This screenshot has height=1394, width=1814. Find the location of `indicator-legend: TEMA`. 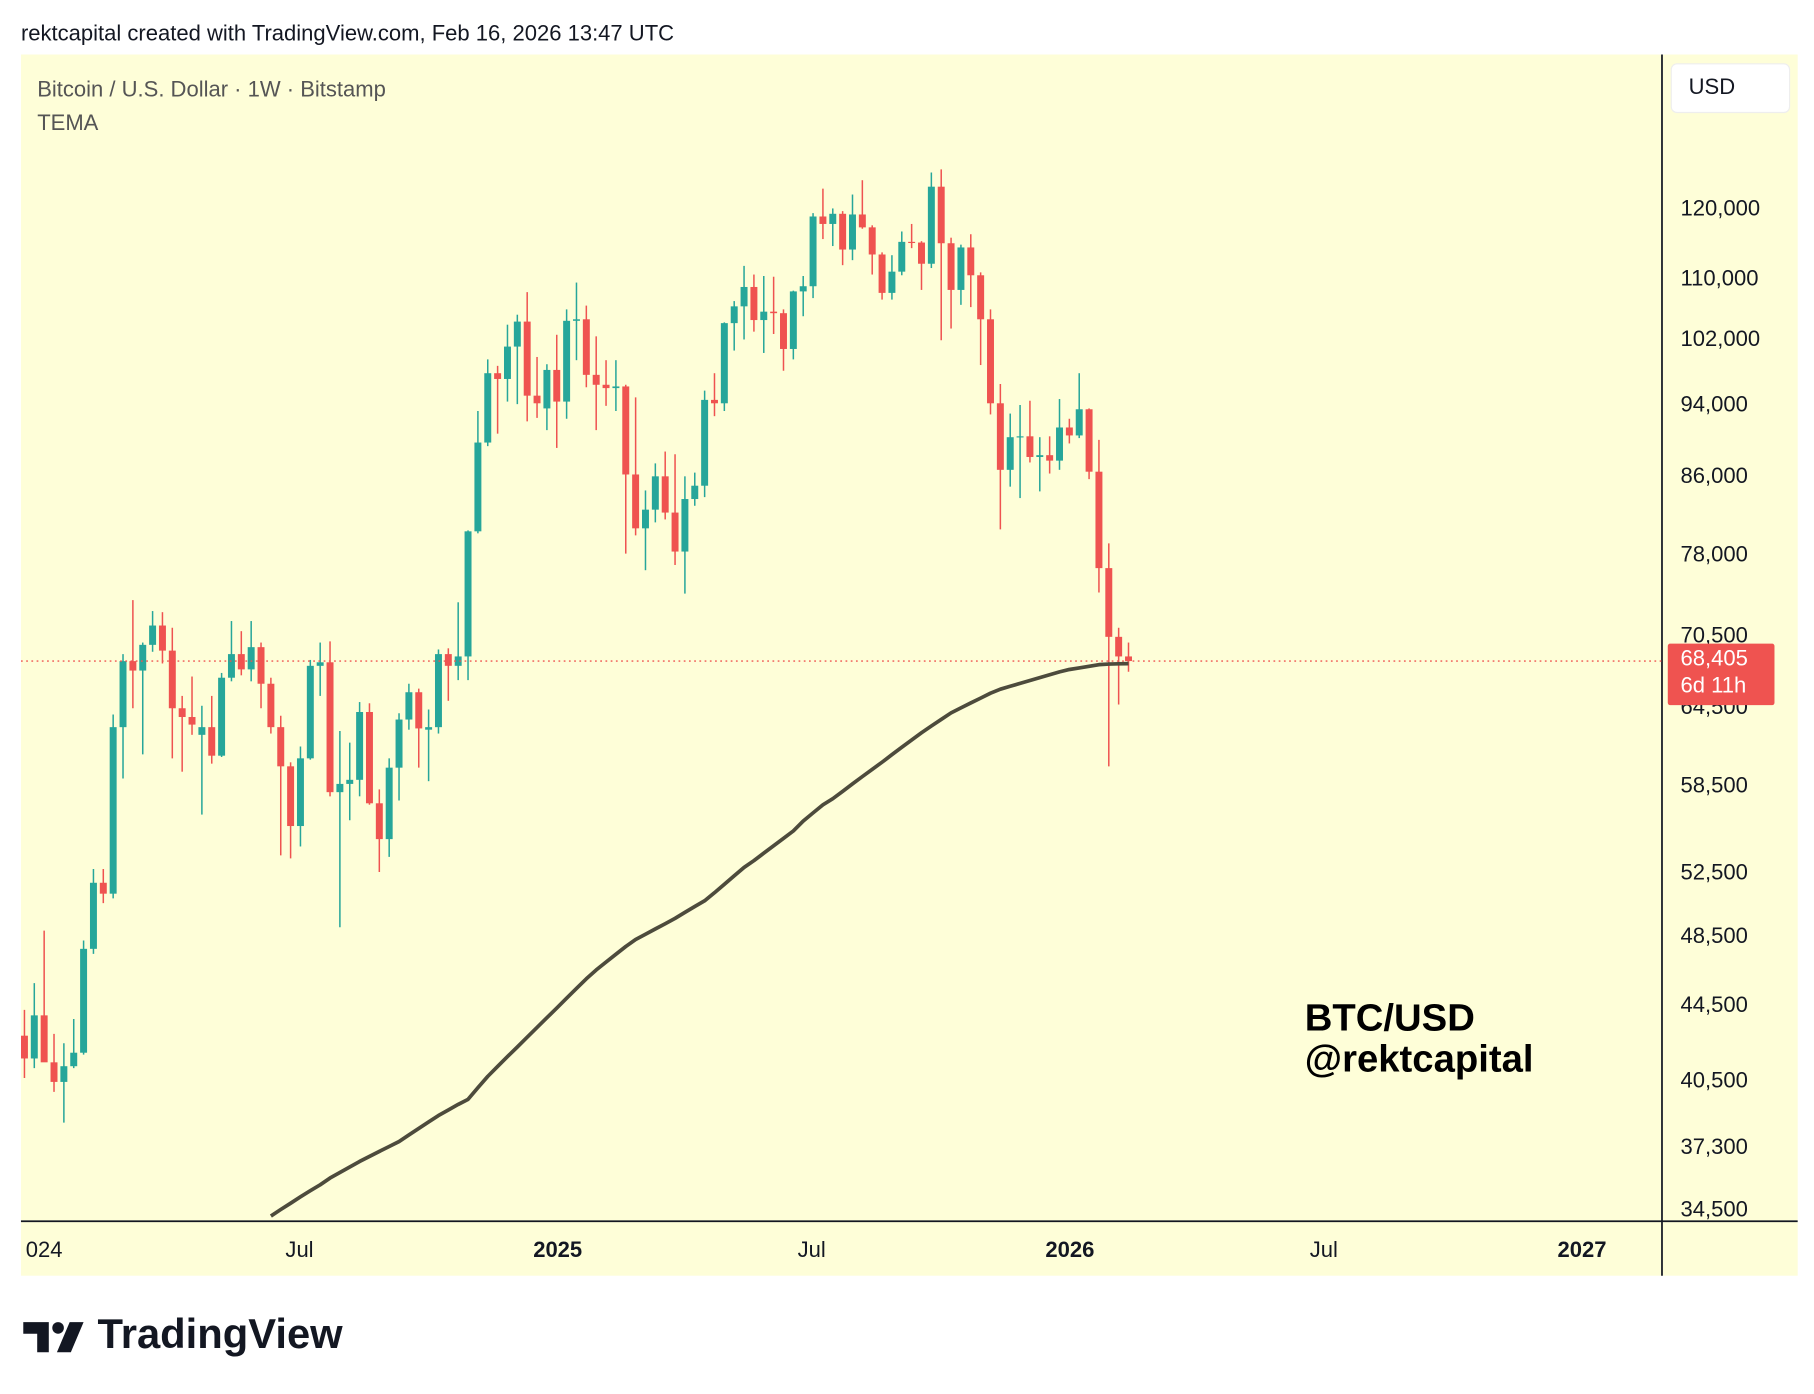

indicator-legend: TEMA is located at coordinates (67, 122).